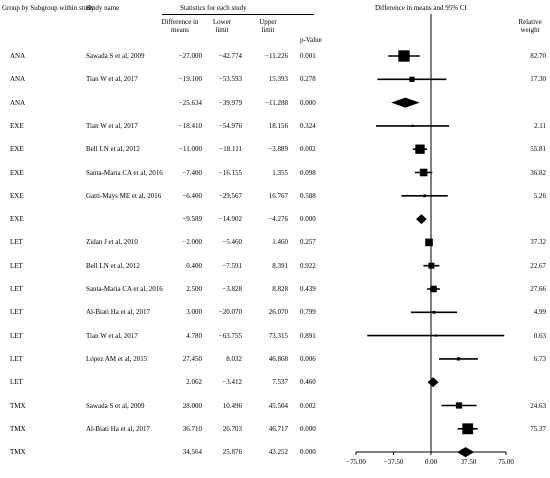  What do you see at coordinates (538, 149) in the screenshot?
I see `cell-weight: 55.81` at bounding box center [538, 149].